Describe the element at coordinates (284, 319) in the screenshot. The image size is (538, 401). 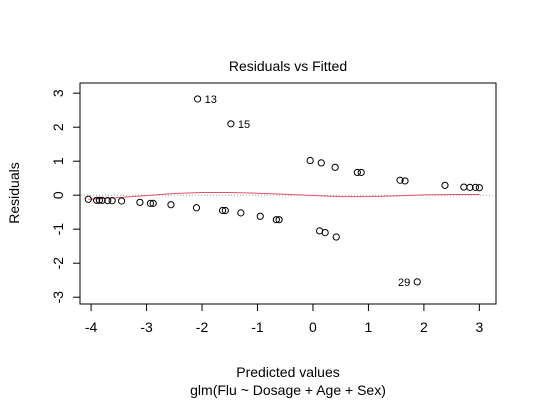
I see `x-axis: -4 -3 -2 -1 0 1 2 3` at that location.